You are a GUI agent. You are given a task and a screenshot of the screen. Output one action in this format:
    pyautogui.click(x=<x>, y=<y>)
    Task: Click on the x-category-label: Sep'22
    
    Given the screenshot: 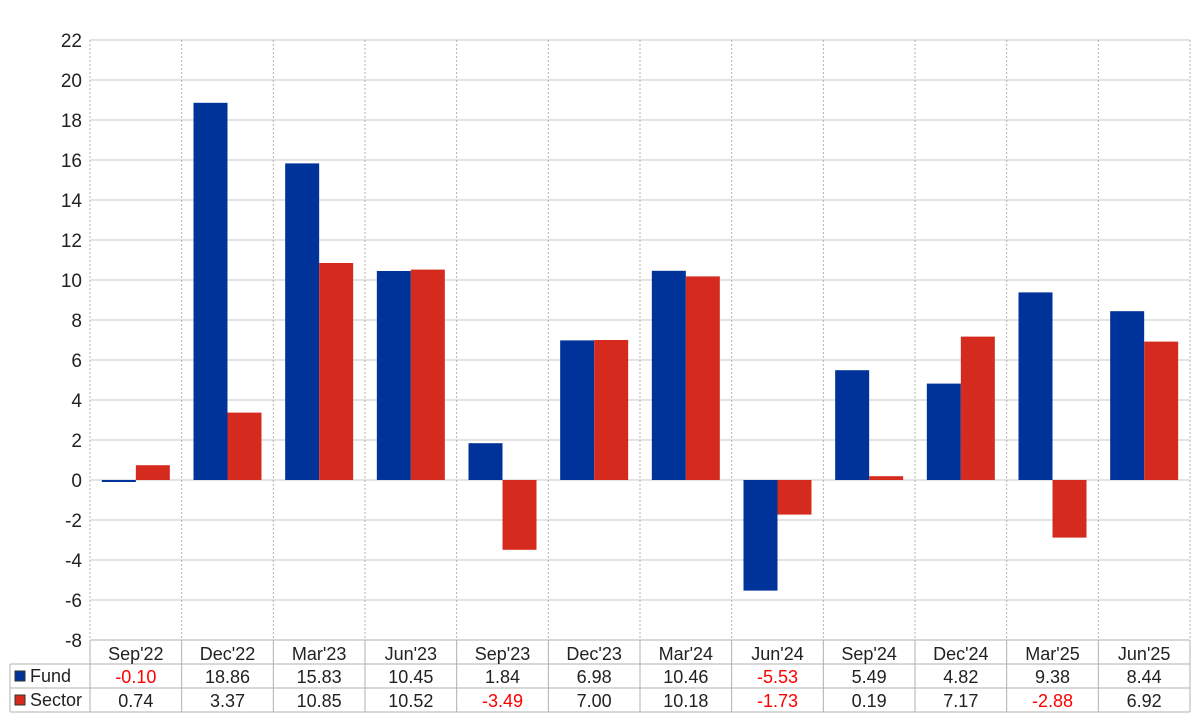 What is the action you would take?
    pyautogui.click(x=136, y=654)
    